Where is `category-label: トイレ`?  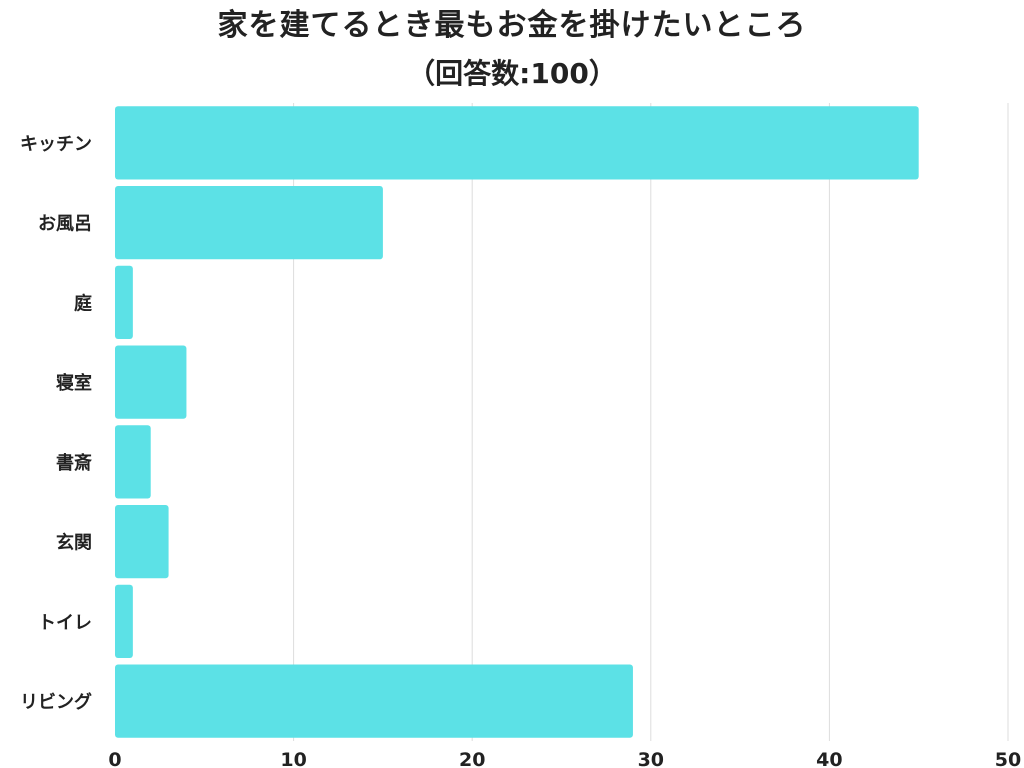
category-label: トイレ is located at coordinates (65, 622).